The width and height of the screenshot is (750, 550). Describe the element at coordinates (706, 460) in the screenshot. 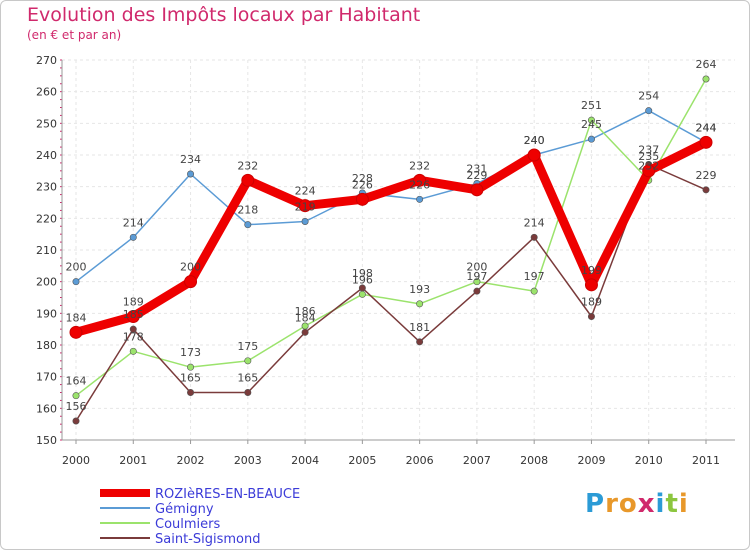

I see `x-tick-label: 2011` at that location.